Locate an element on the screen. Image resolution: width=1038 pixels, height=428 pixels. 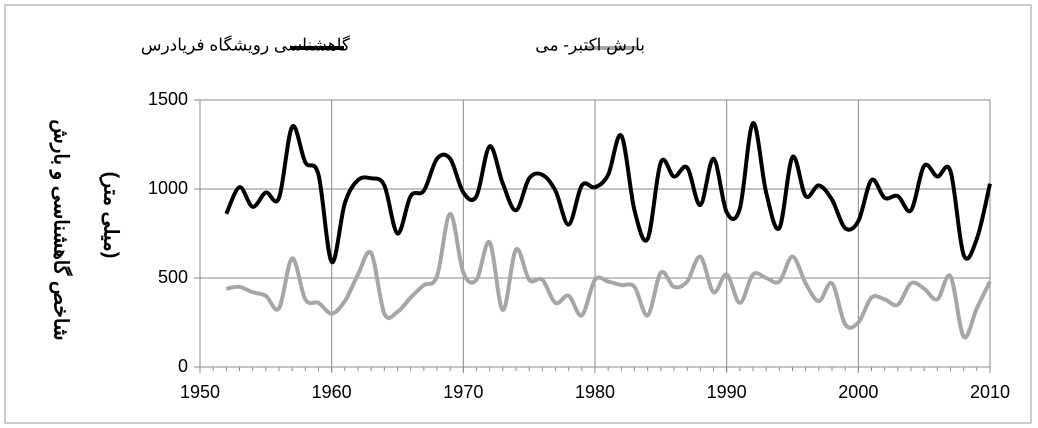
x-tick-label: 1990 is located at coordinates (727, 392).